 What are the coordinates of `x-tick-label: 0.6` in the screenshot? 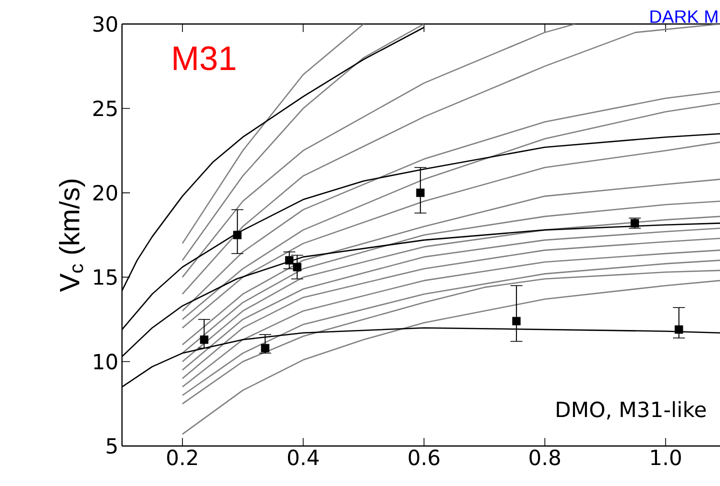 It's located at (424, 458).